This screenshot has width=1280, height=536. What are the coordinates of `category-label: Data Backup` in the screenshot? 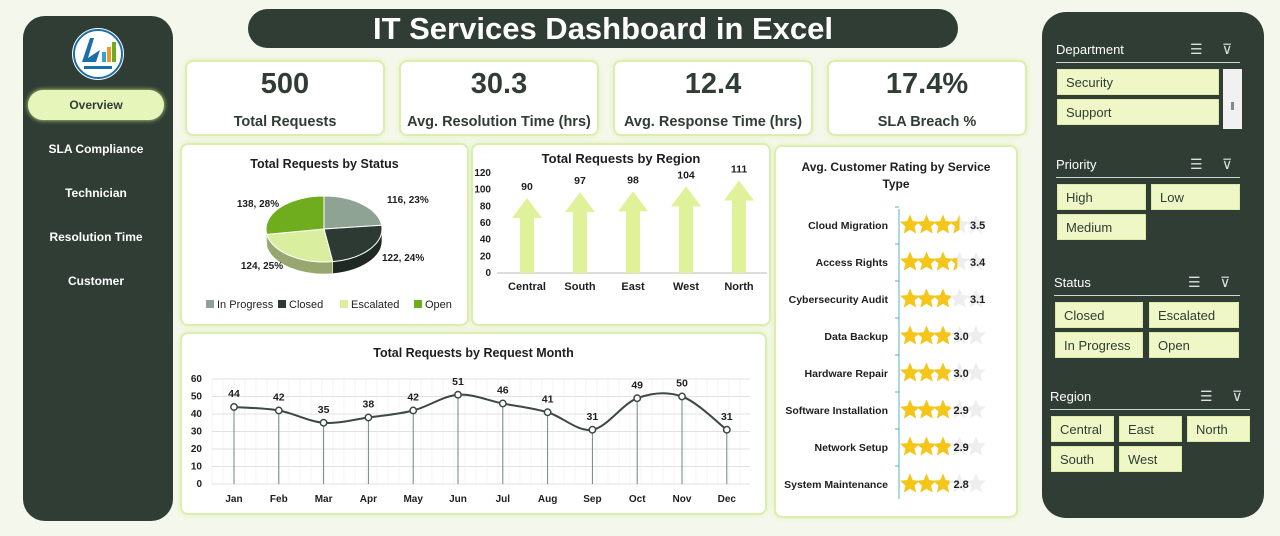 It's located at (856, 337).